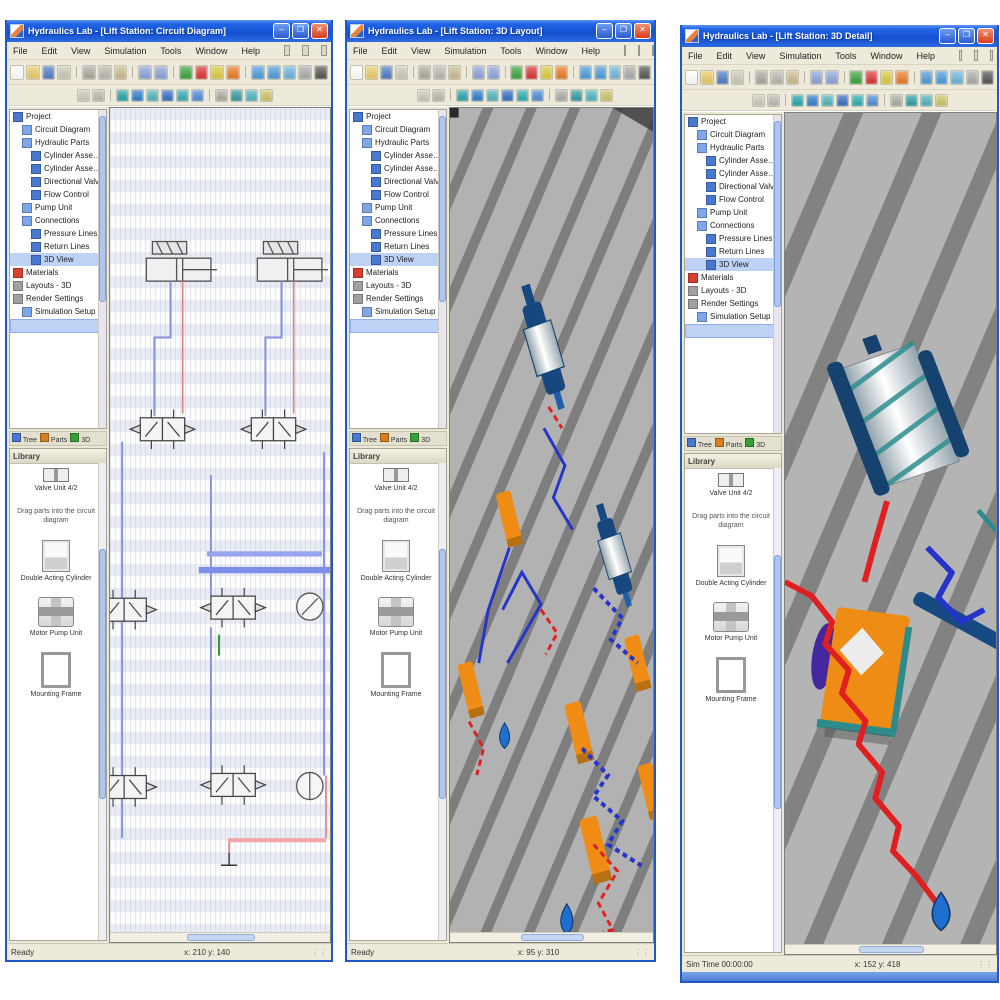 This screenshot has width=1000, height=1000. What do you see at coordinates (966, 36) in the screenshot?
I see `maximize-button: ❐` at bounding box center [966, 36].